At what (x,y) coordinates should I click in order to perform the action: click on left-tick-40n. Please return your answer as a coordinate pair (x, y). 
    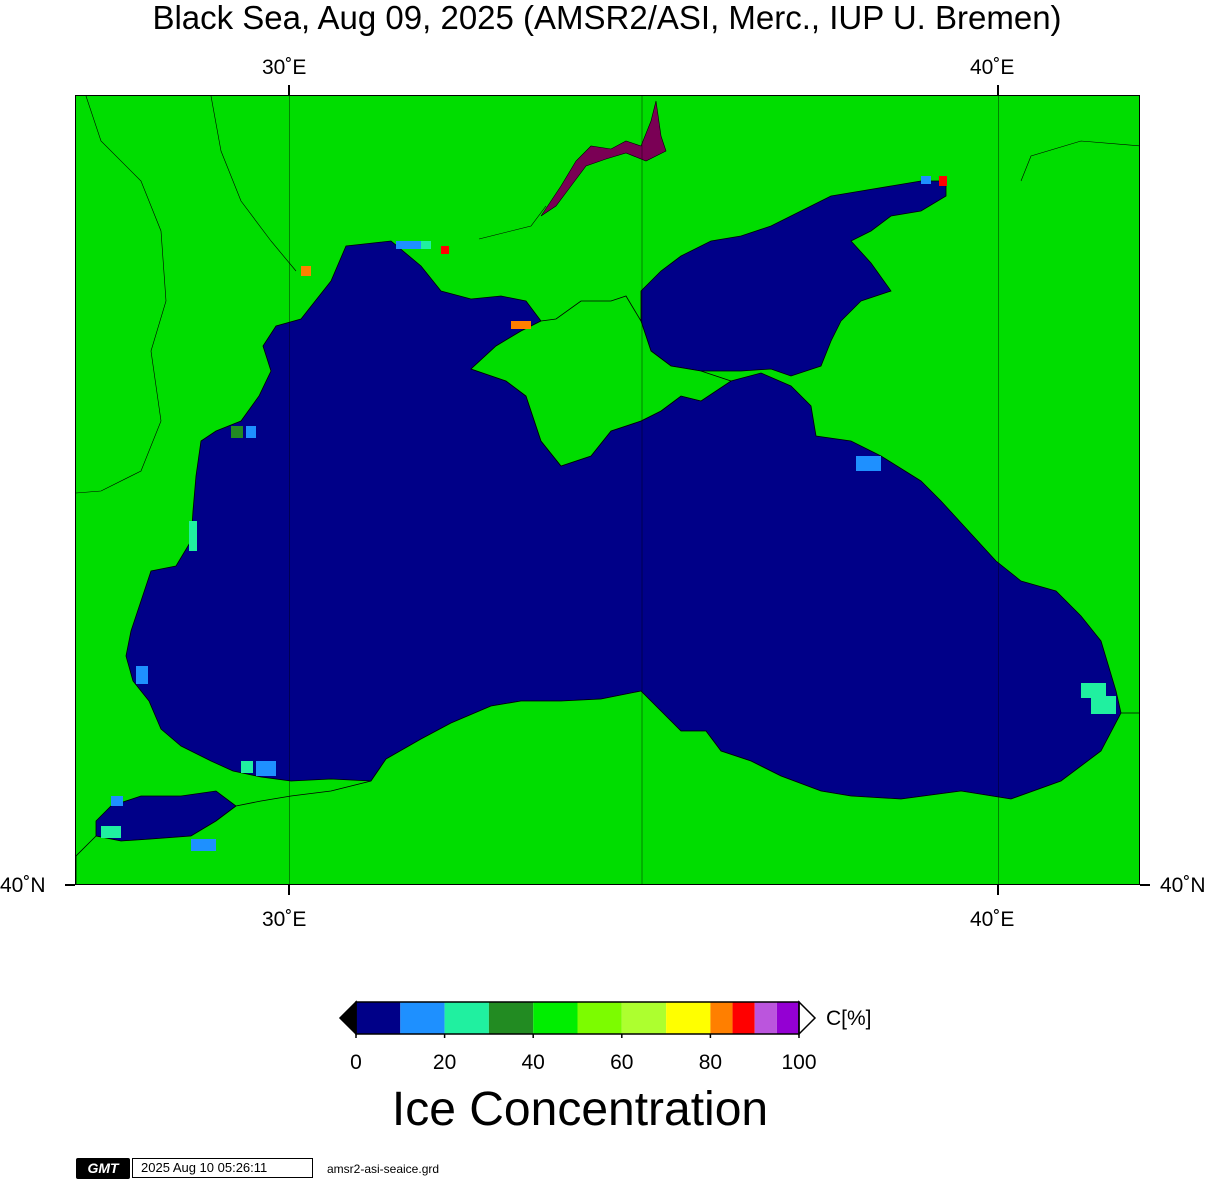
    Looking at the image, I should click on (70, 885).